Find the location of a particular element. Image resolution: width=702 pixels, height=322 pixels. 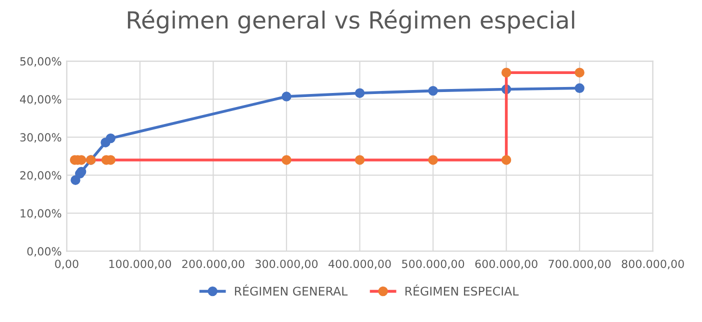

y-tick-label: 40,00% is located at coordinates (41, 100).